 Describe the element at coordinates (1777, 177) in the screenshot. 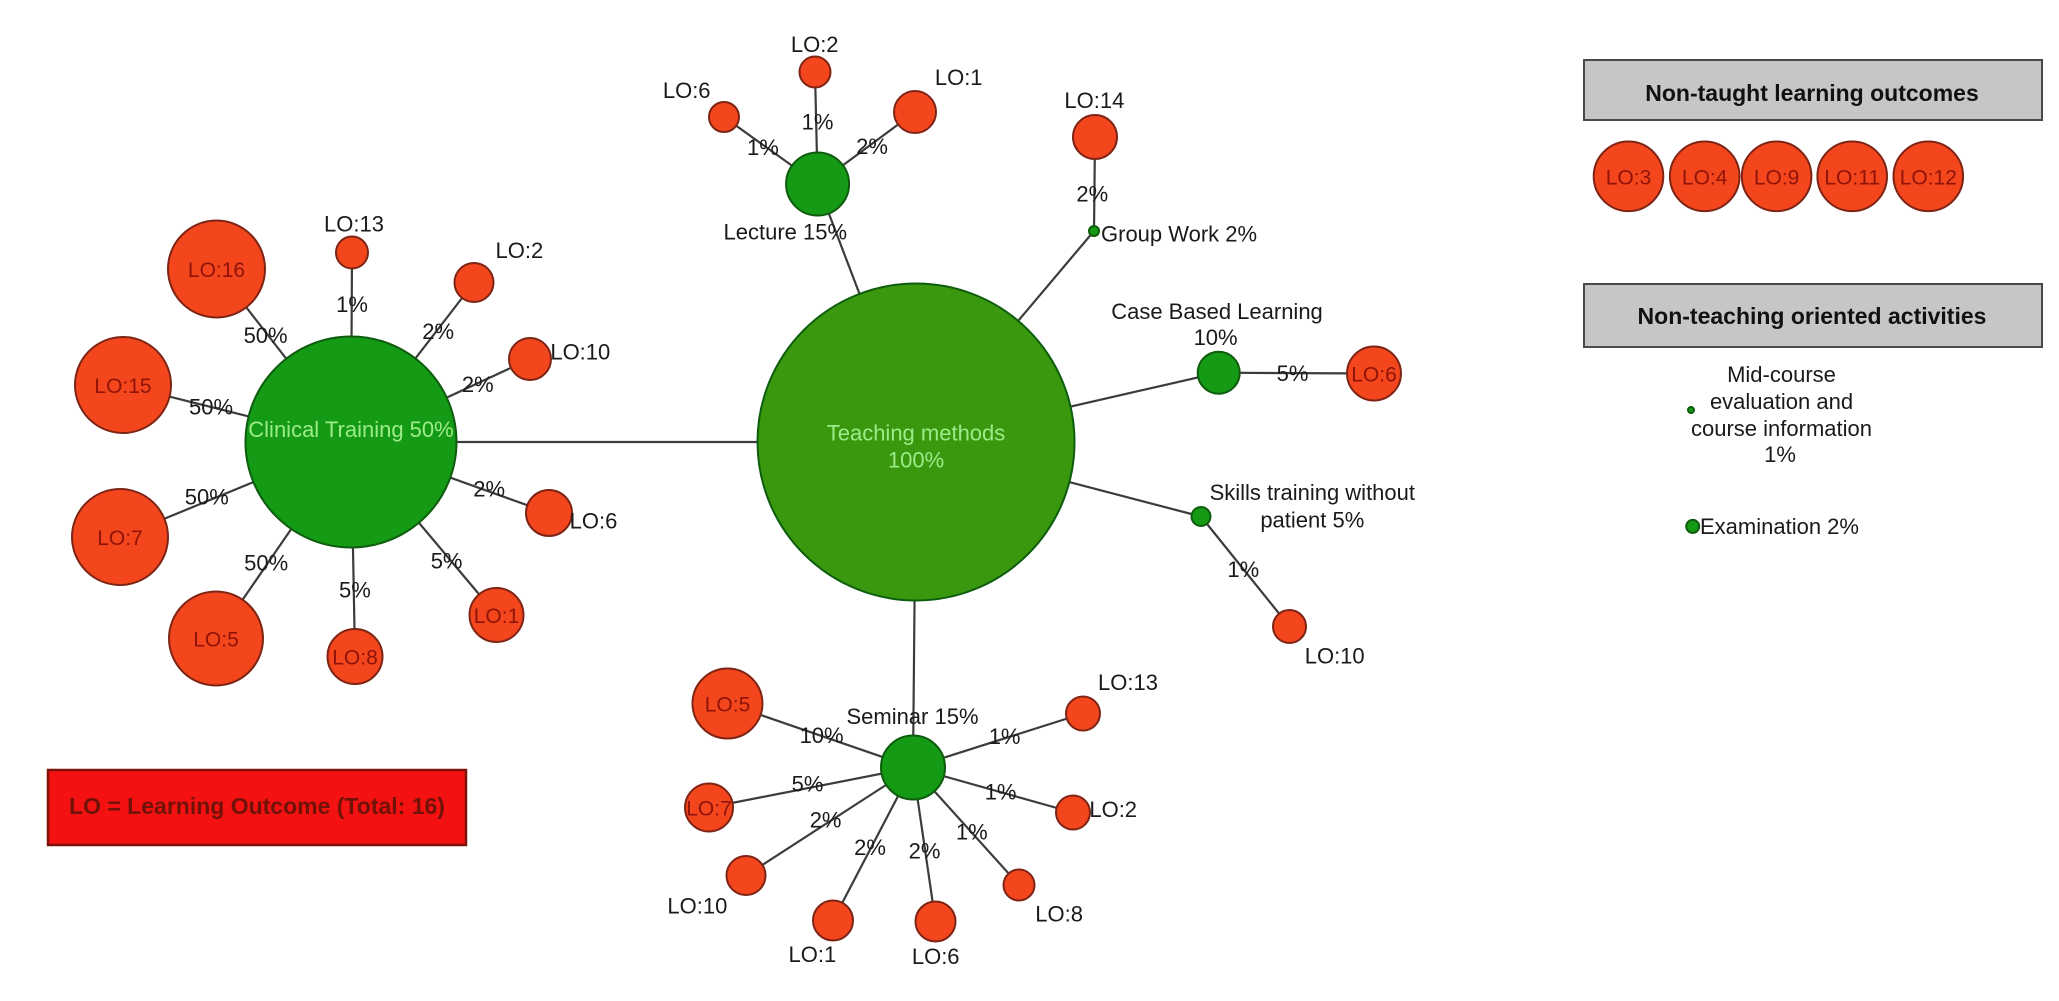

I see `svg-text: LO:9` at that location.